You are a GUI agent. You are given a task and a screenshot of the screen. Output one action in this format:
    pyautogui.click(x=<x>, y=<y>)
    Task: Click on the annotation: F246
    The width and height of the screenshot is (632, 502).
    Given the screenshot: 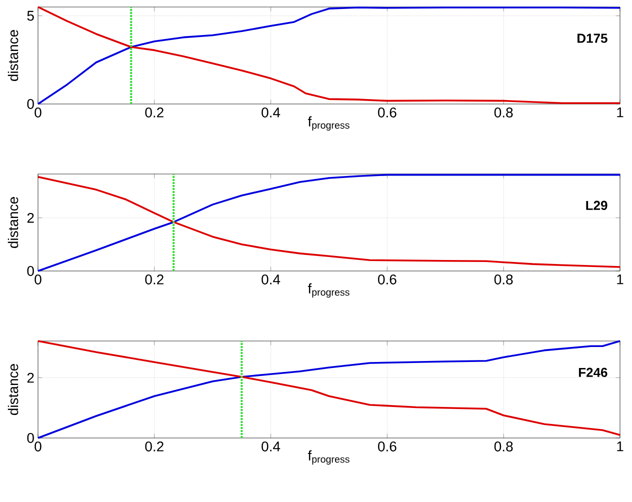 What is the action you would take?
    pyautogui.click(x=593, y=373)
    